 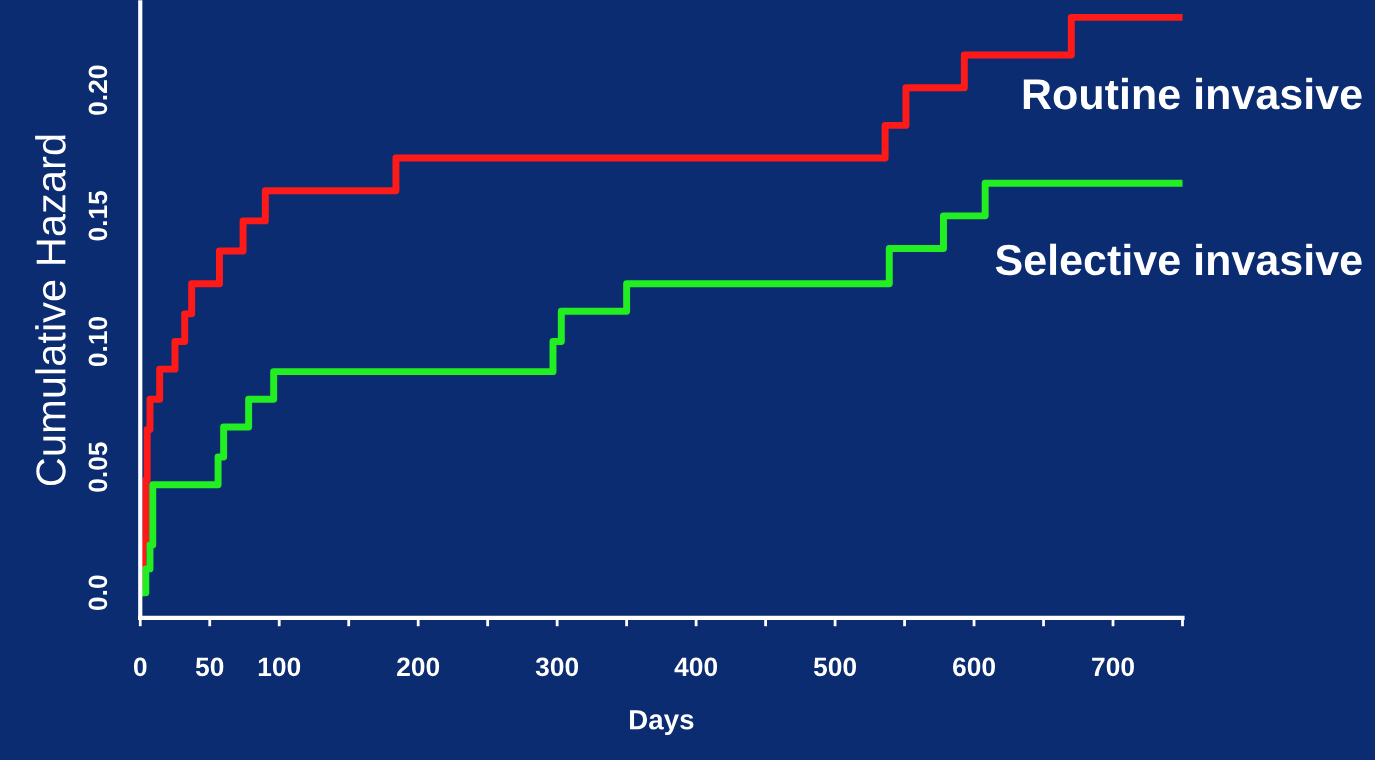 What do you see at coordinates (209, 667) in the screenshot?
I see `x-tick-label: 50` at bounding box center [209, 667].